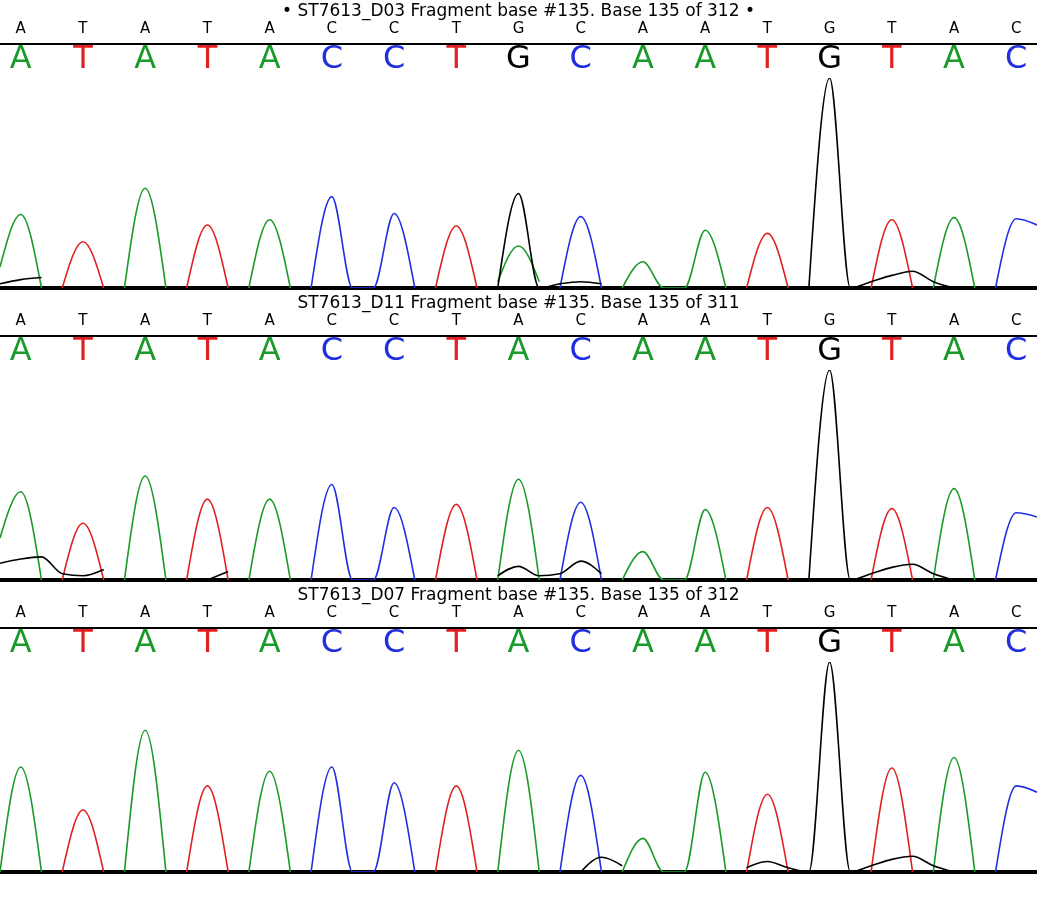  Describe the element at coordinates (518, 10) in the screenshot. I see `chart-title: • ST7613_D03 Fragment base #135. Base 135 of 312 •` at that location.